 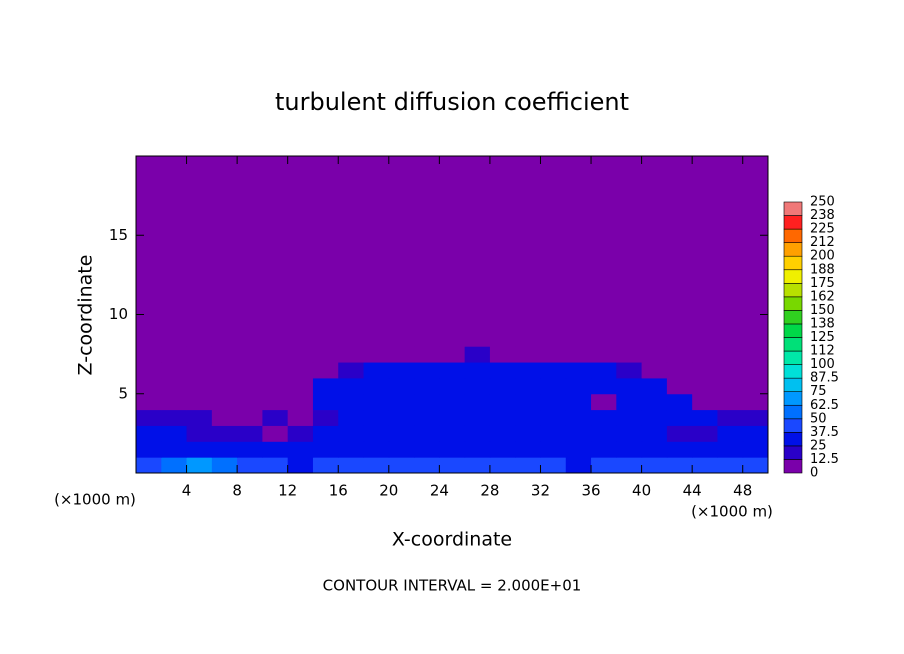 What do you see at coordinates (818, 445) in the screenshot?
I see `colorbar-label: 25` at bounding box center [818, 445].